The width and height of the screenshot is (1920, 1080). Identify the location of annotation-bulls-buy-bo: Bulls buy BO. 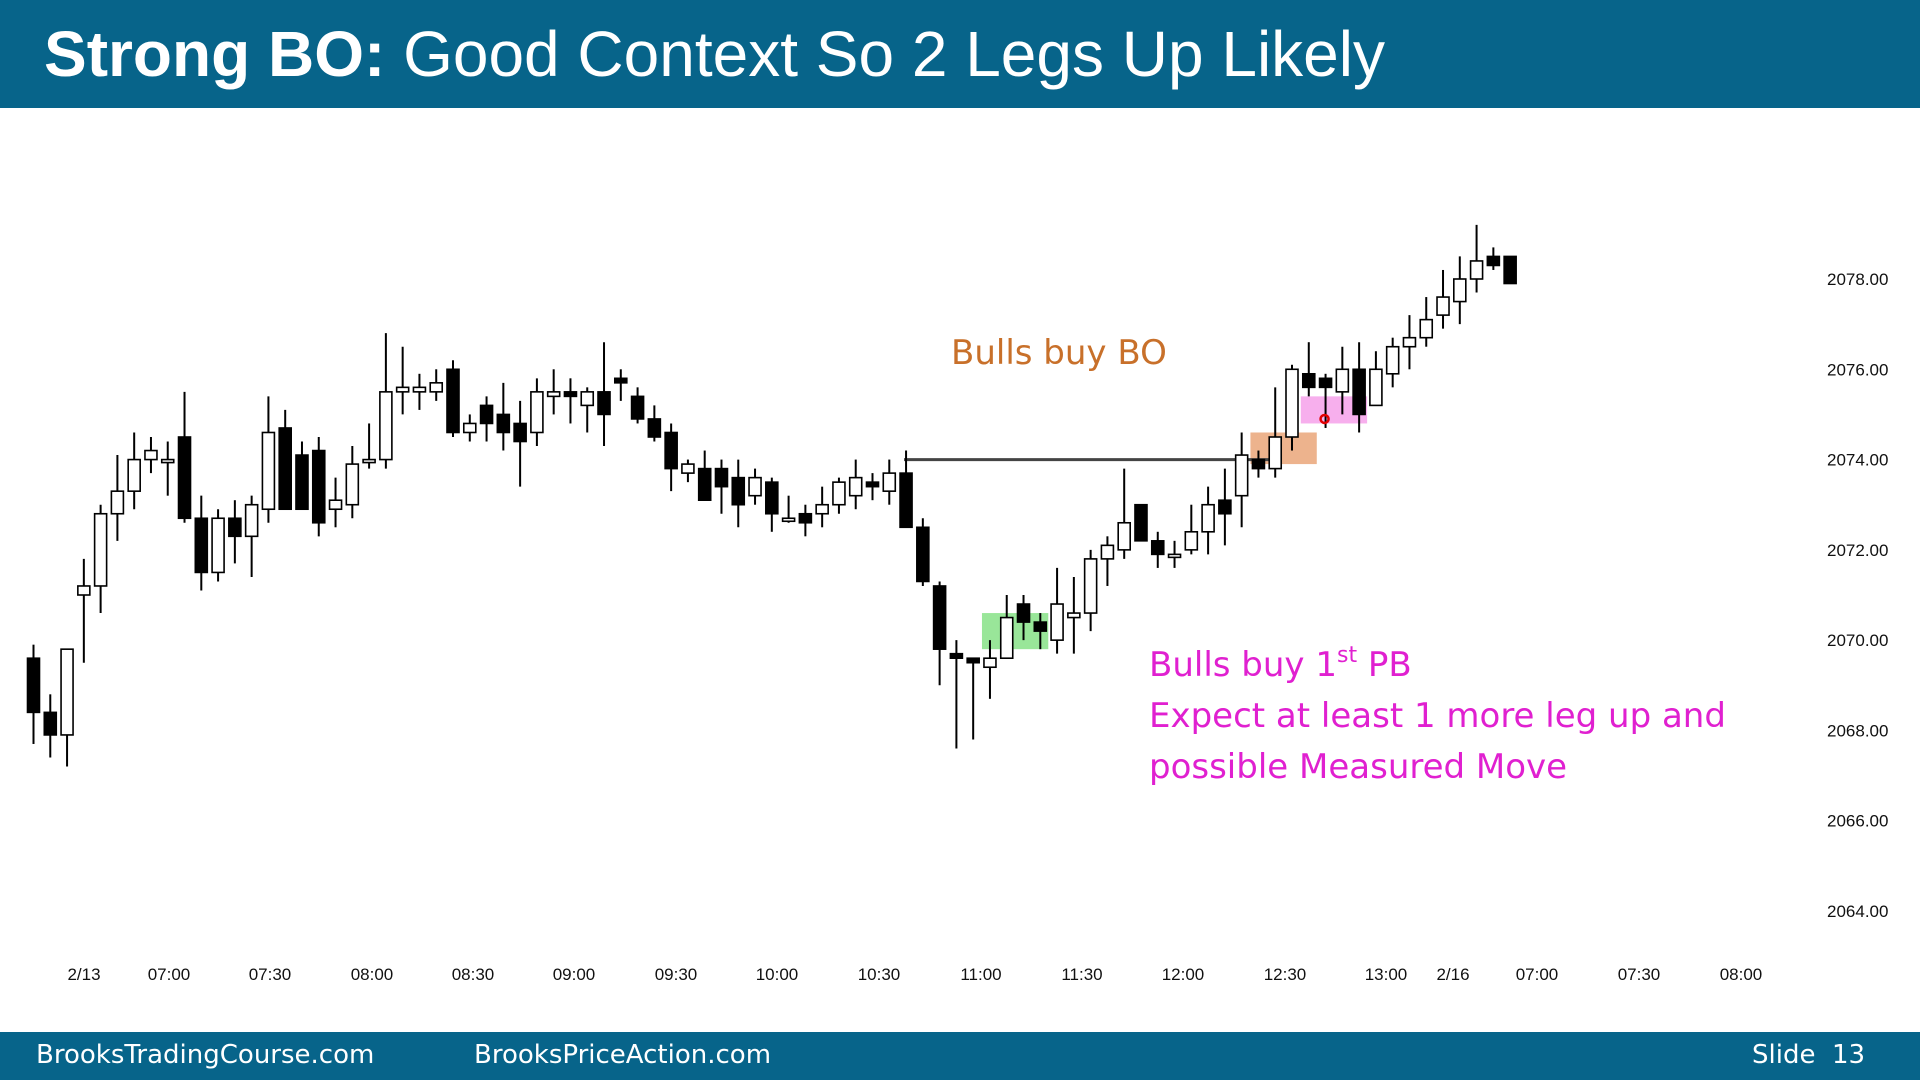
(1059, 353).